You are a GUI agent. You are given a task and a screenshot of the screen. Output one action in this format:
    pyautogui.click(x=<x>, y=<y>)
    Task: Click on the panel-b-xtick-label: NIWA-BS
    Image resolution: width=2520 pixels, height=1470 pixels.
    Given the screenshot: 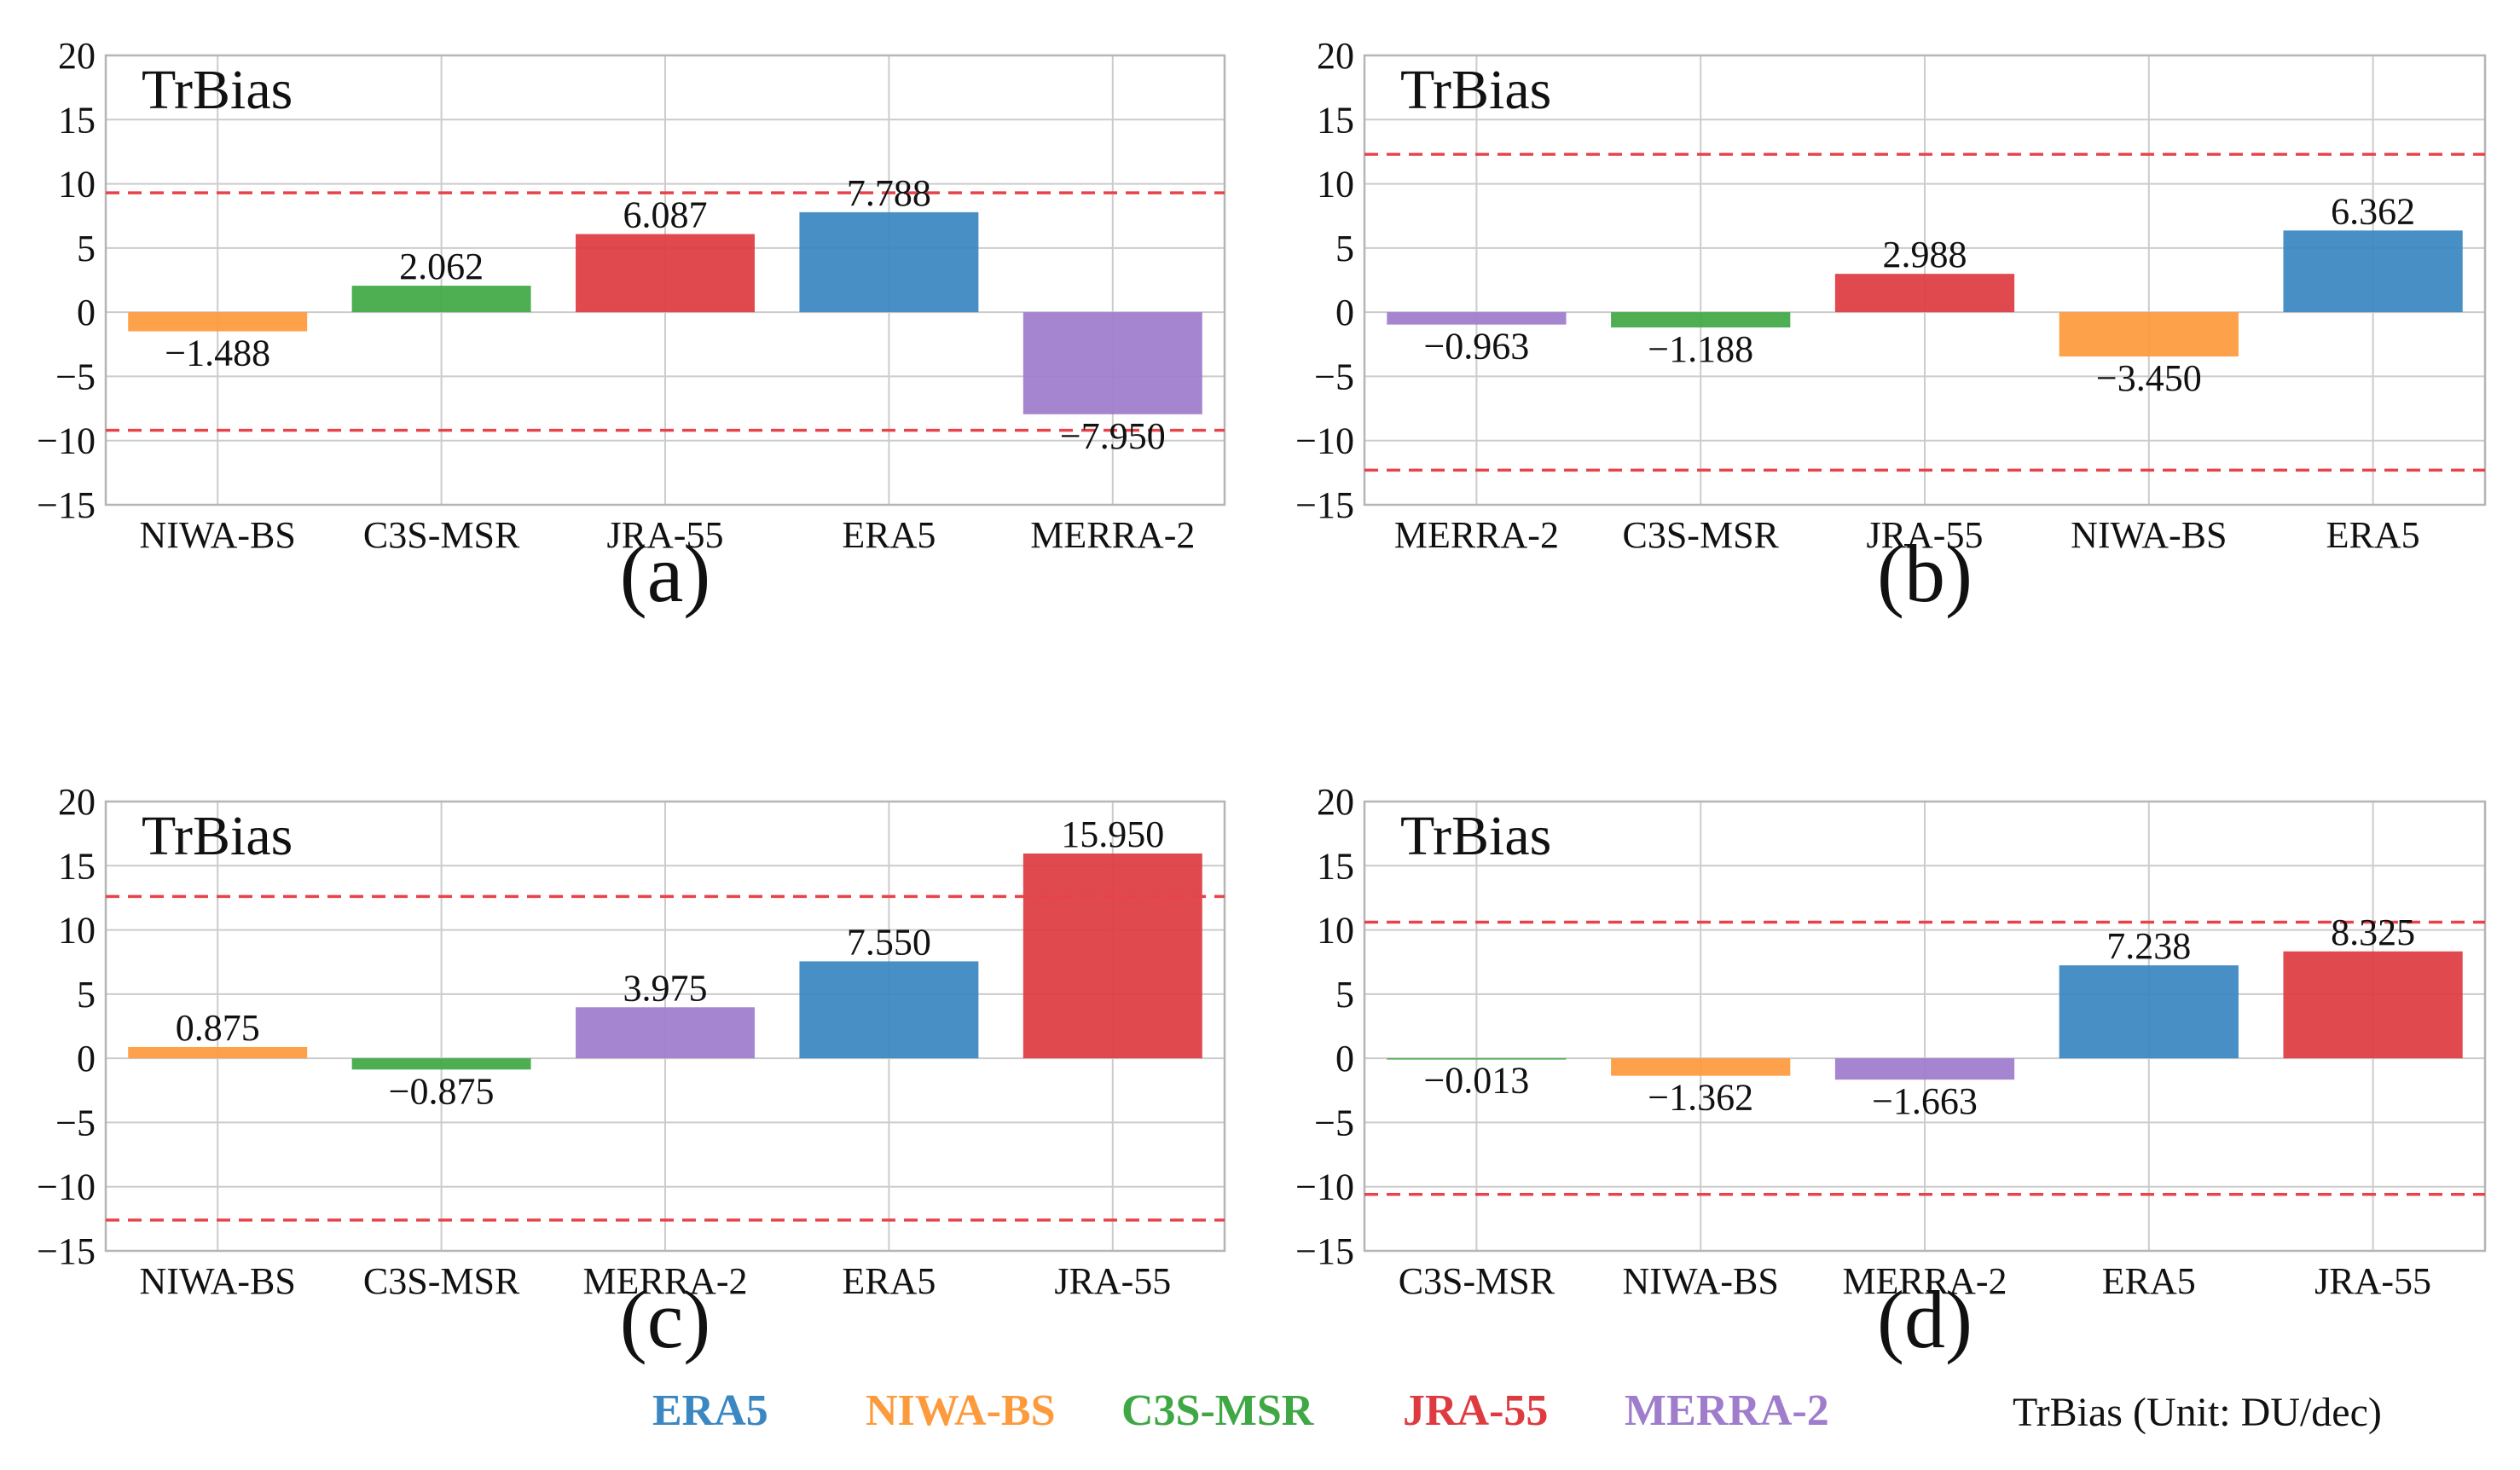 What is the action you would take?
    pyautogui.click(x=2149, y=535)
    